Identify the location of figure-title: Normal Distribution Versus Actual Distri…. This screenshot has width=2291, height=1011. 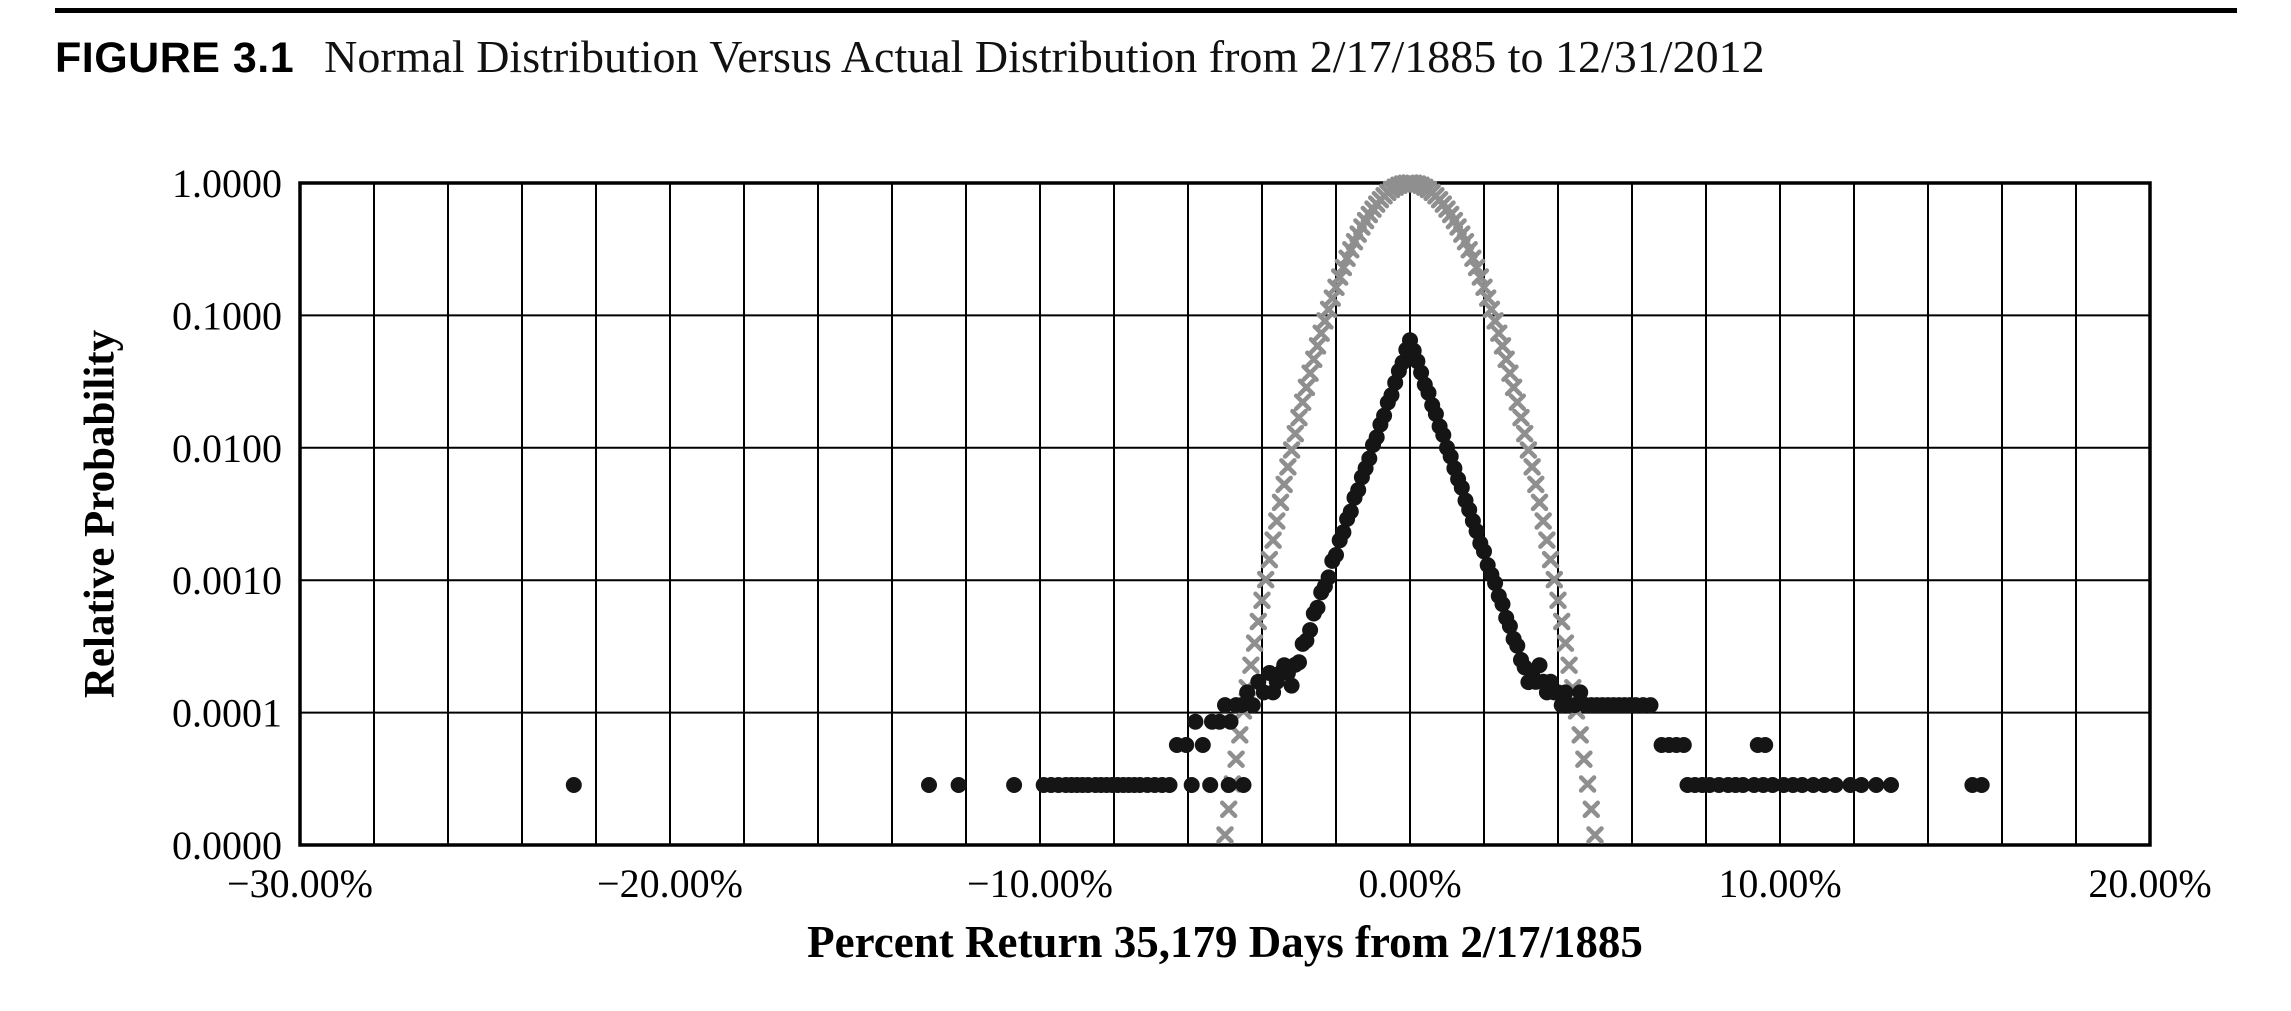
(1044, 56).